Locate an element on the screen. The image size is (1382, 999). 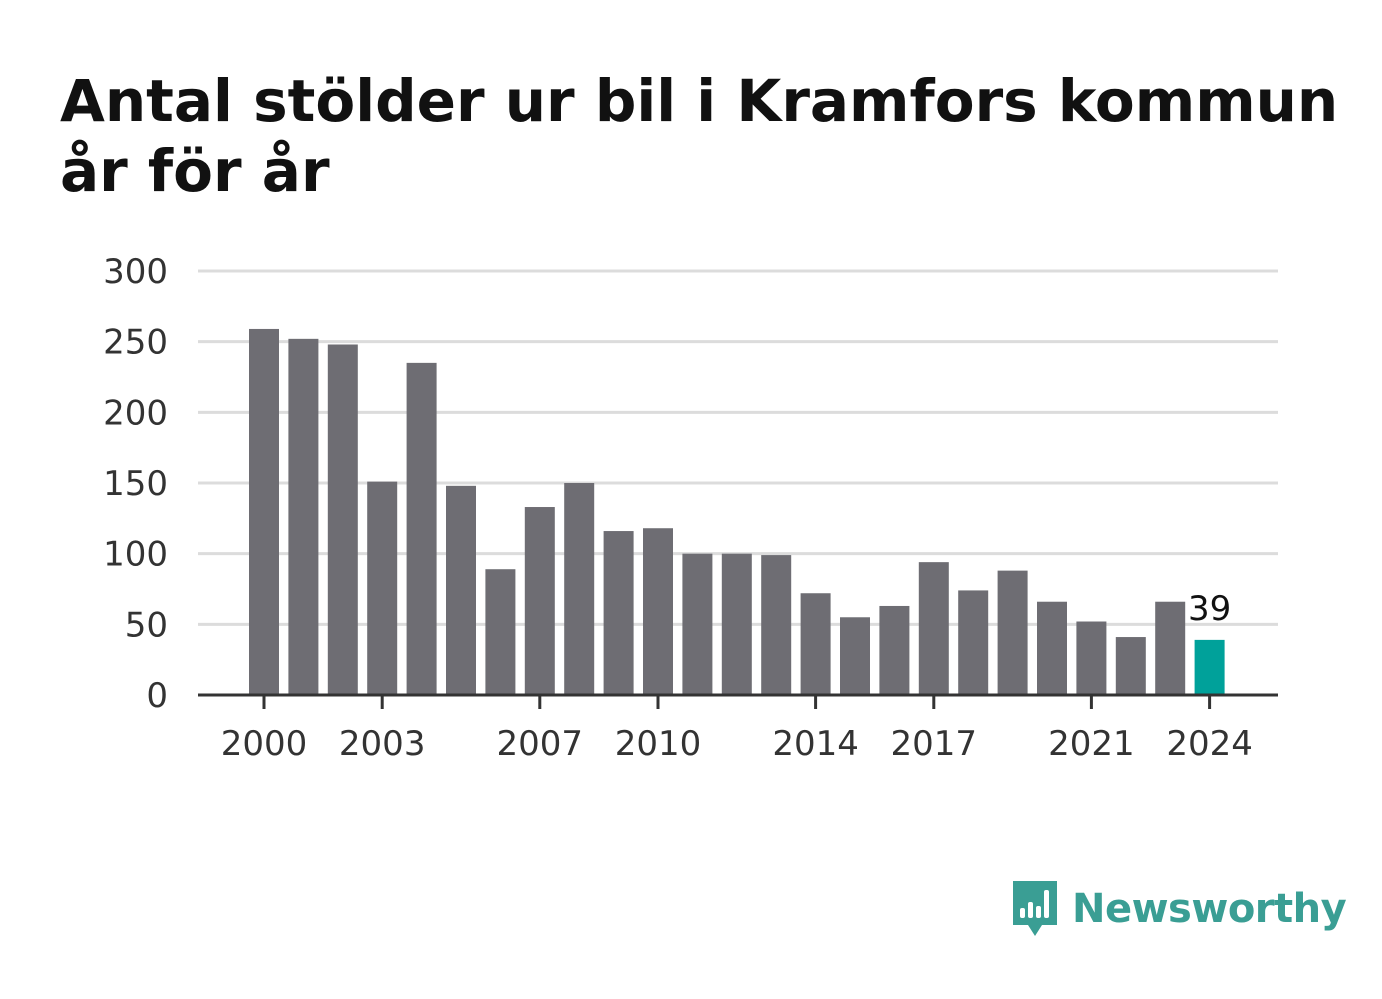
y-tick-label: 50 is located at coordinates (146, 625).